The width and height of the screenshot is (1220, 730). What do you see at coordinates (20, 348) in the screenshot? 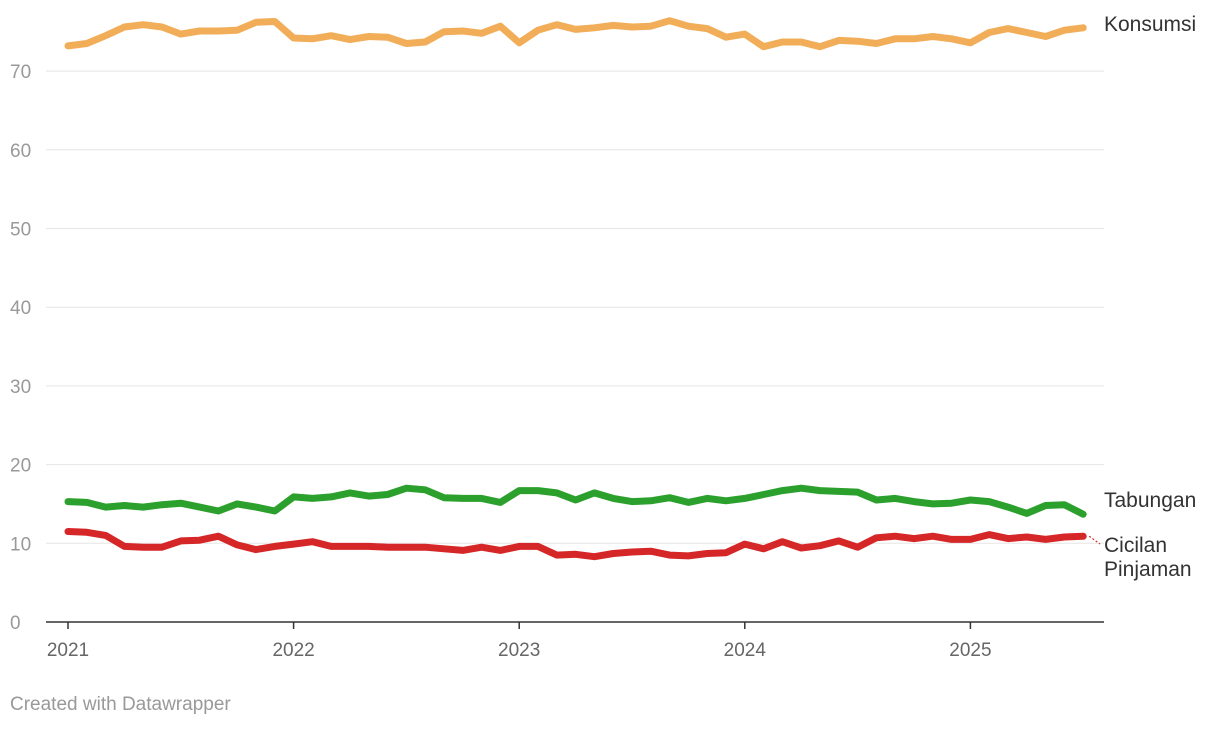
I see `y-axis-ticks: 0 10 20 30 40 50 60 70` at bounding box center [20, 348].